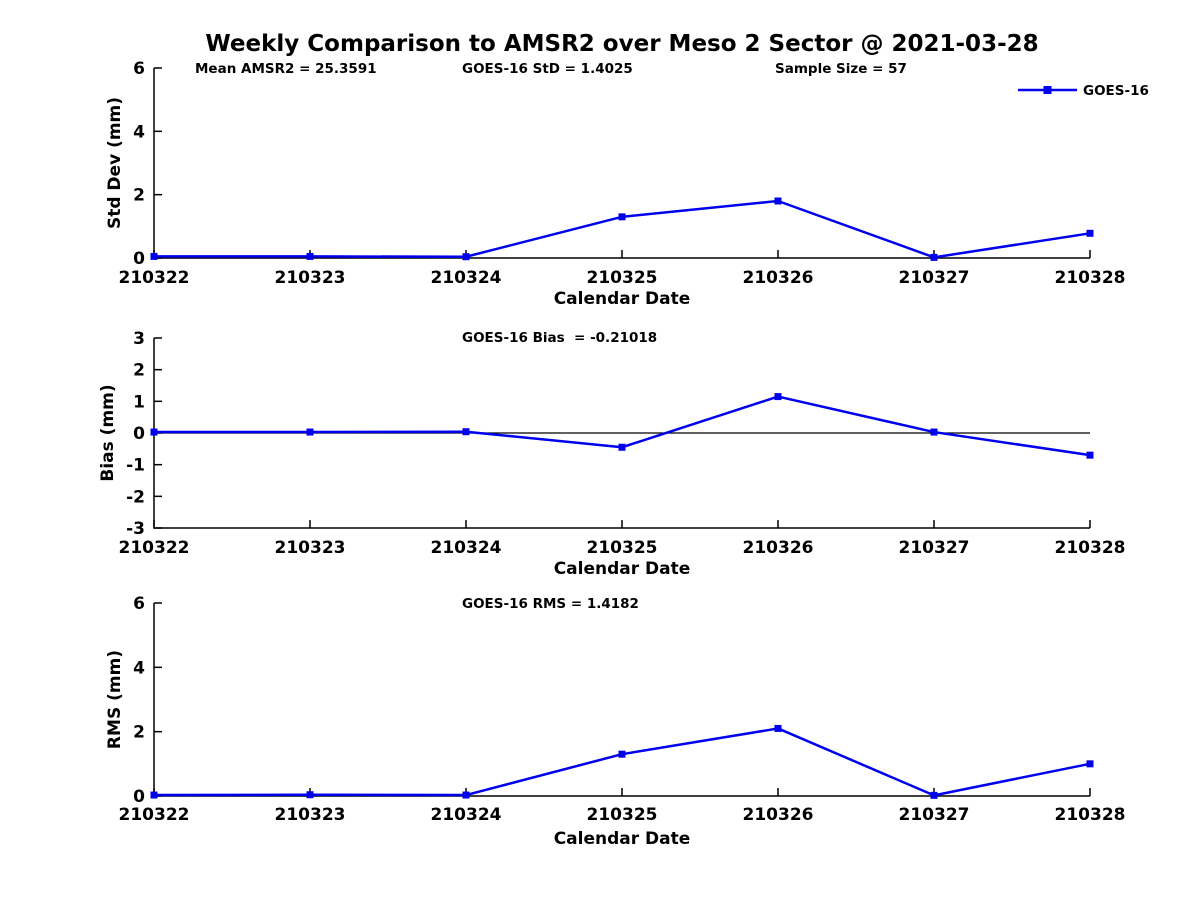 This screenshot has height=900, width=1200. I want to click on legend-marker, so click(1047, 90).